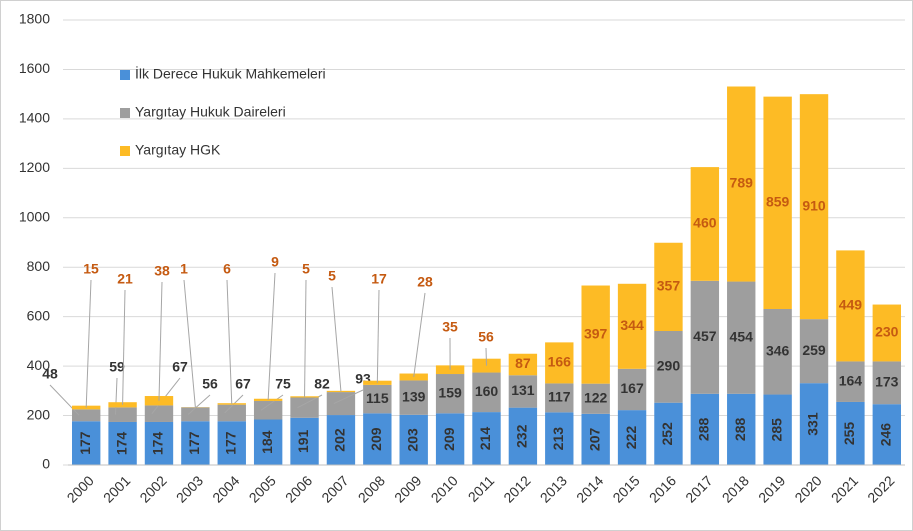 The width and height of the screenshot is (913, 531). Describe the element at coordinates (553, 488) in the screenshot. I see `x-tick-label: 2013` at that location.